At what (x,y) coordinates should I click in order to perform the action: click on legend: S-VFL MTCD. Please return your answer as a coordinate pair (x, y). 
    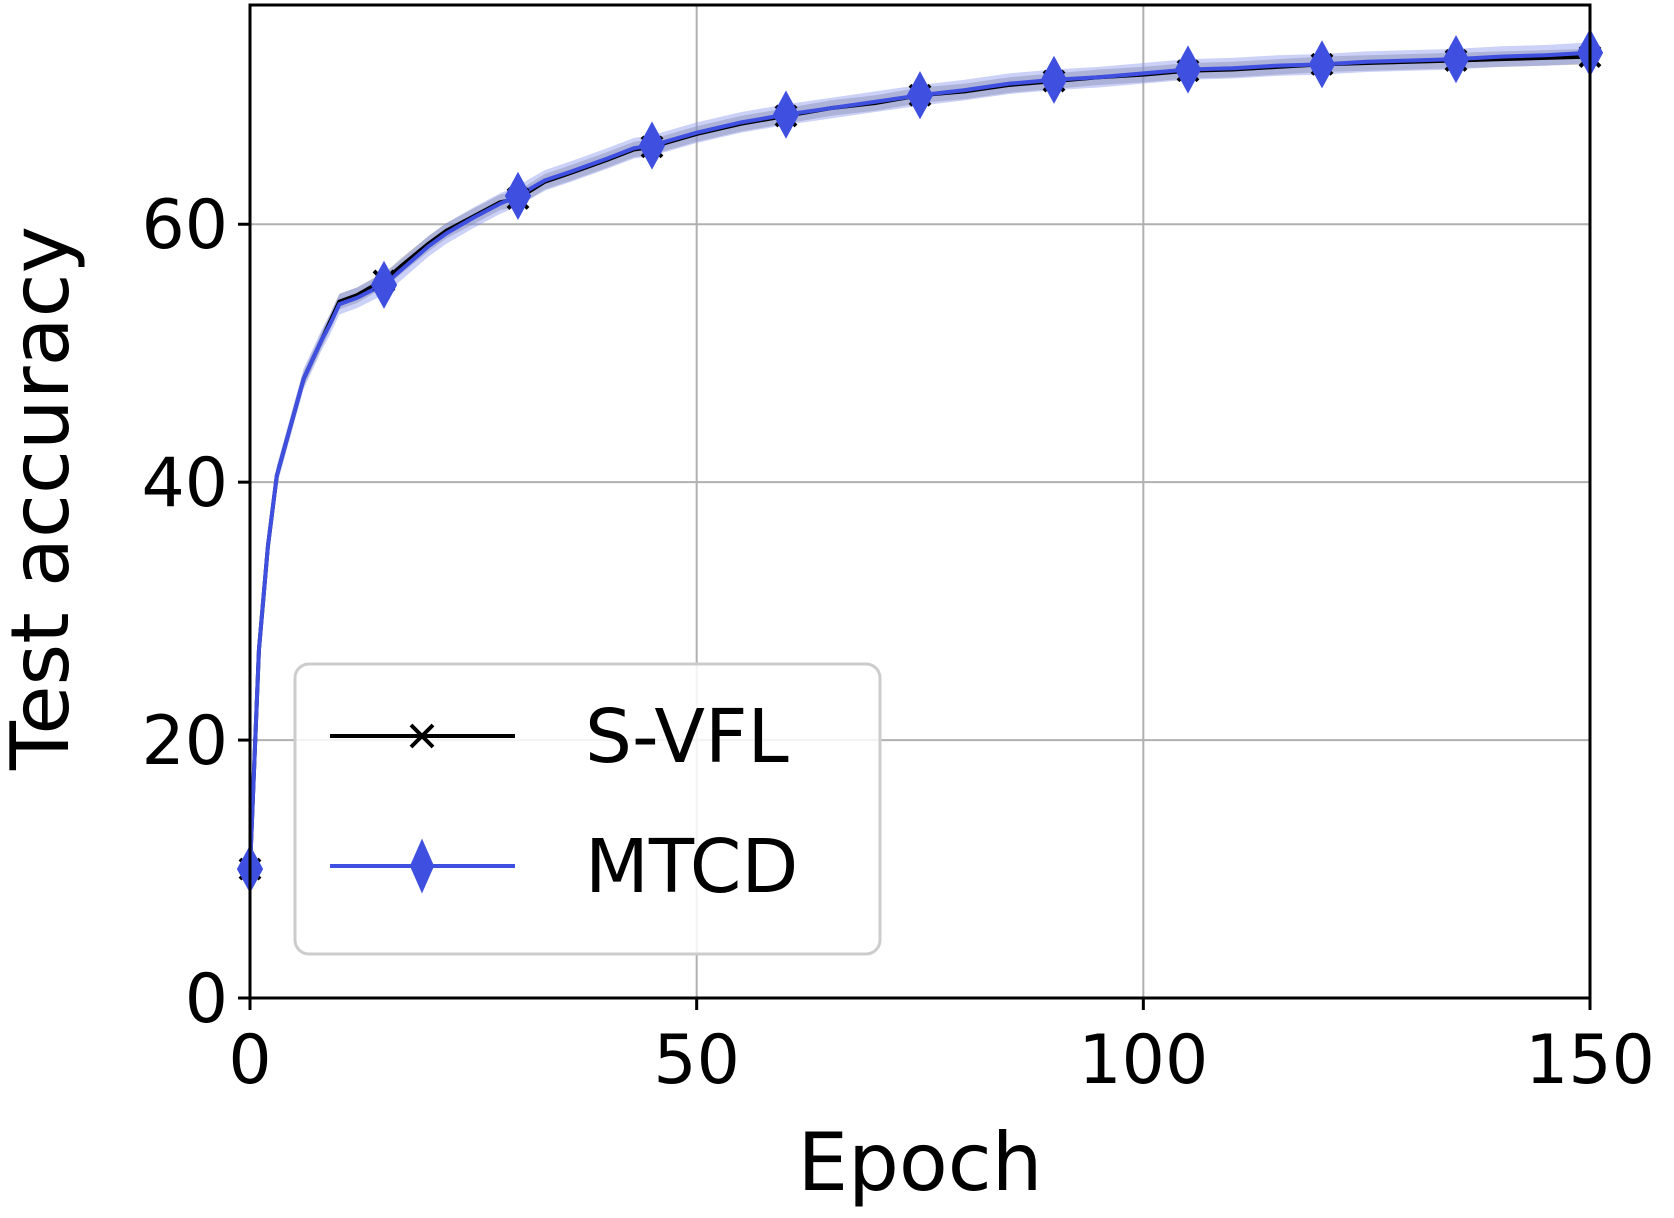
    Looking at the image, I should click on (587, 809).